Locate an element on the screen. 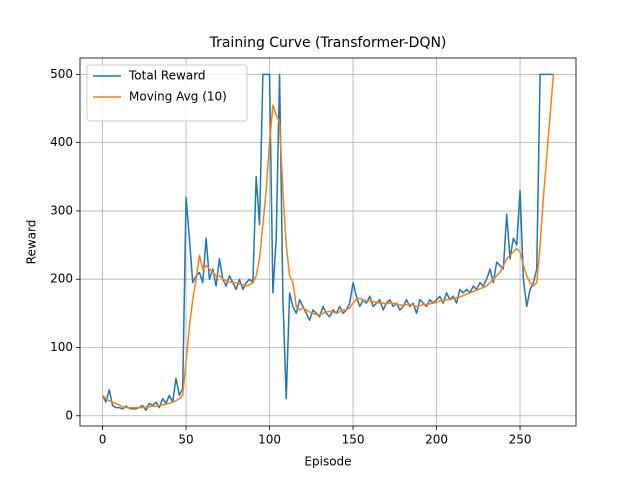 Image resolution: width=640 pixels, height=480 pixels. legend-label: Total Reward is located at coordinates (167, 76).